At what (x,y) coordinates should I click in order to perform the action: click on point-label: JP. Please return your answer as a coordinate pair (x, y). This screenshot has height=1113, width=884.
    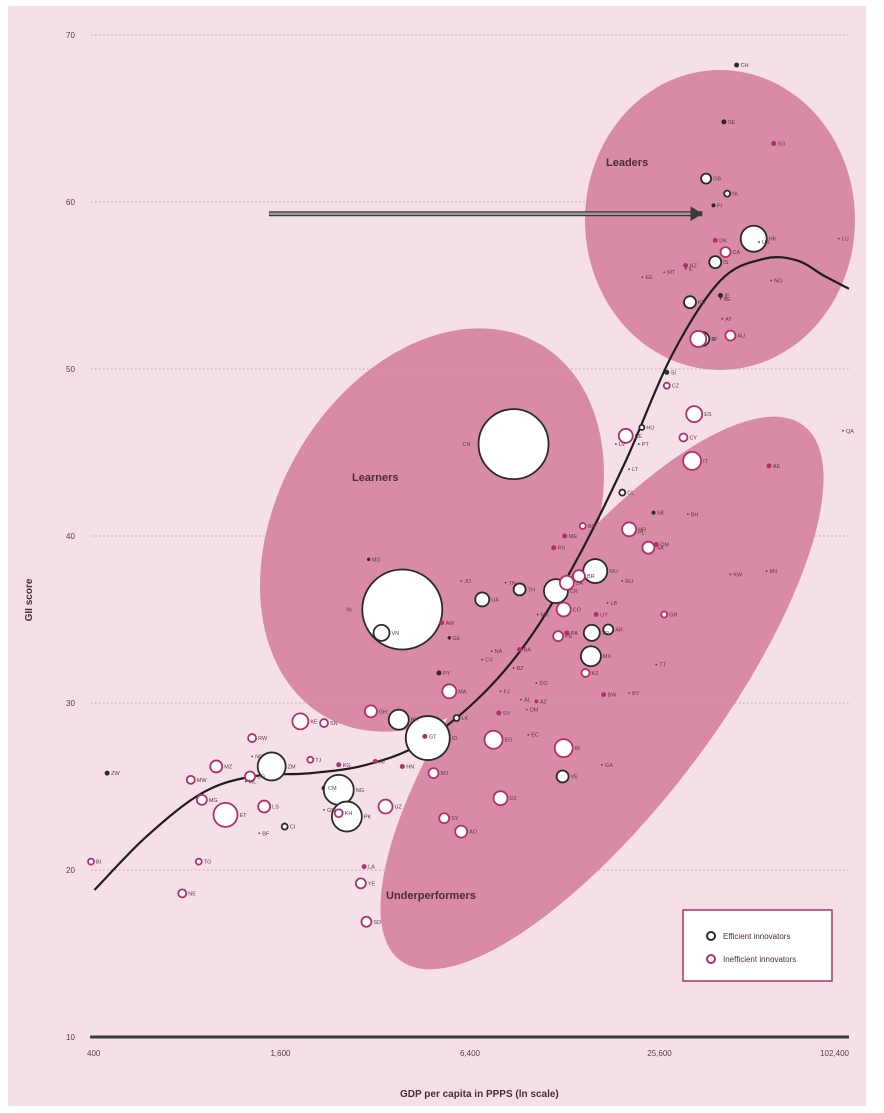
    Looking at the image, I should click on (714, 340).